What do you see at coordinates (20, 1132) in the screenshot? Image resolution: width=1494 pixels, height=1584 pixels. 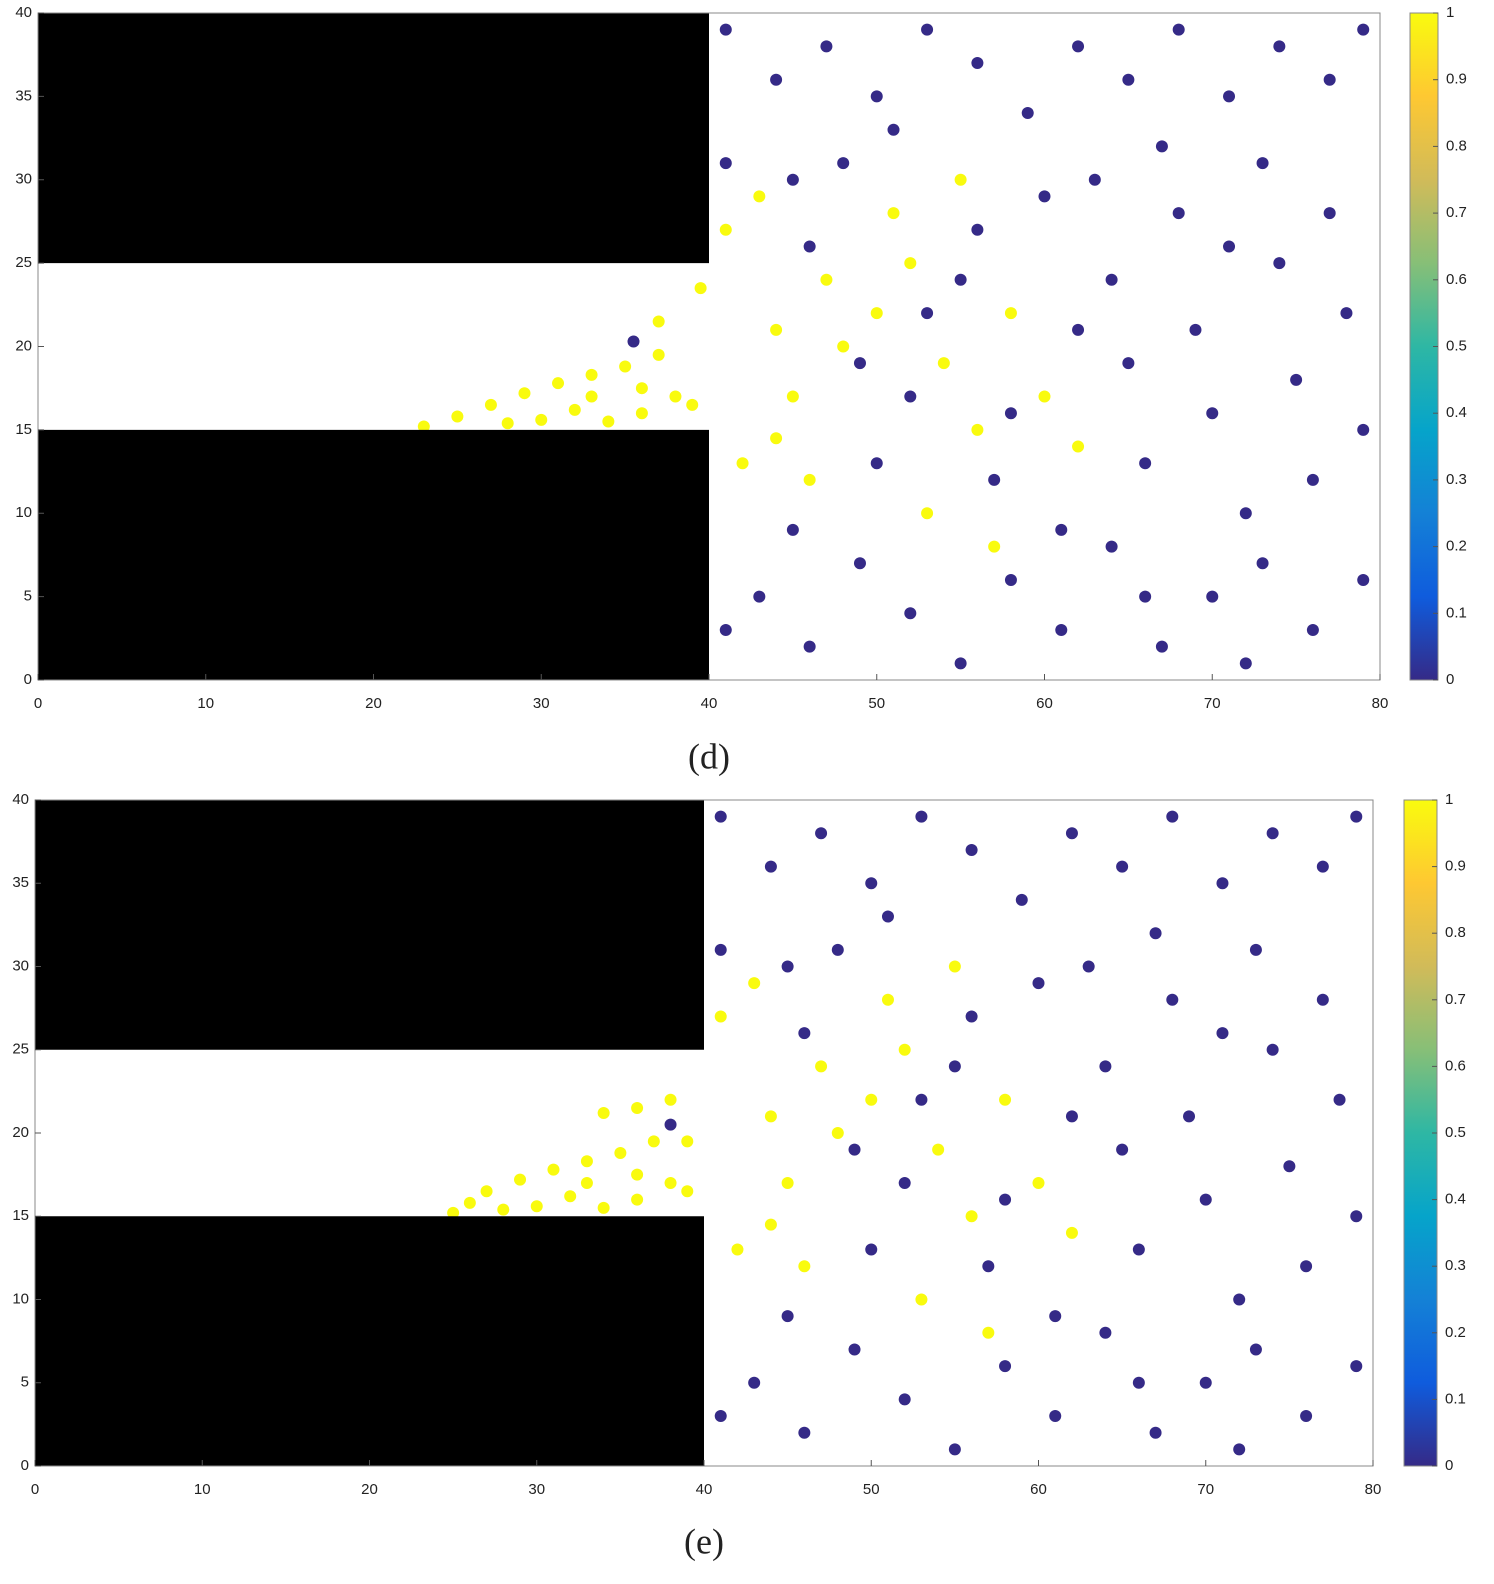 I see `y-tick-label: 20` at bounding box center [20, 1132].